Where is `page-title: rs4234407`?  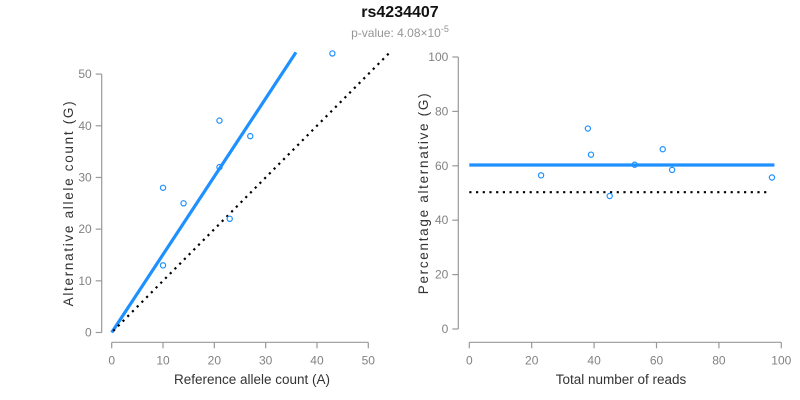
page-title: rs4234407 is located at coordinates (400, 12).